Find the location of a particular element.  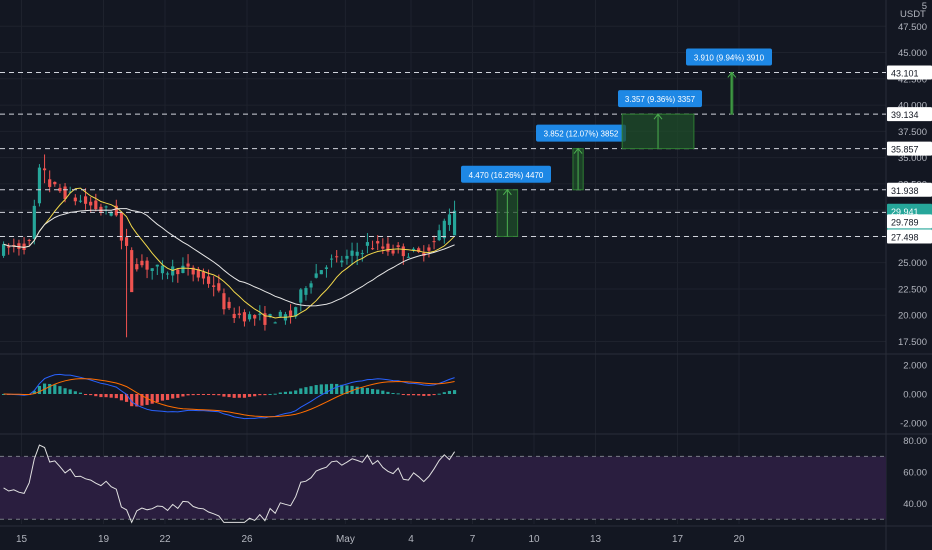

x-tick-label: 4 is located at coordinates (411, 539).